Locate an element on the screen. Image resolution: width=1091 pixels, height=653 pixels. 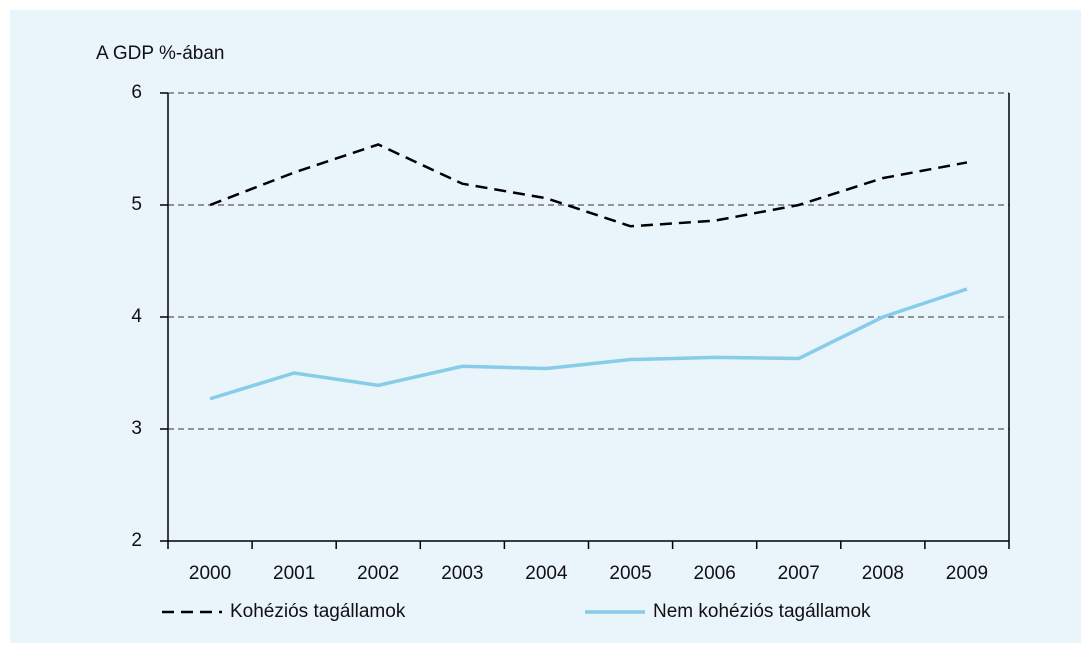
legend-label: Kohéziós tagállamok is located at coordinates (318, 611).